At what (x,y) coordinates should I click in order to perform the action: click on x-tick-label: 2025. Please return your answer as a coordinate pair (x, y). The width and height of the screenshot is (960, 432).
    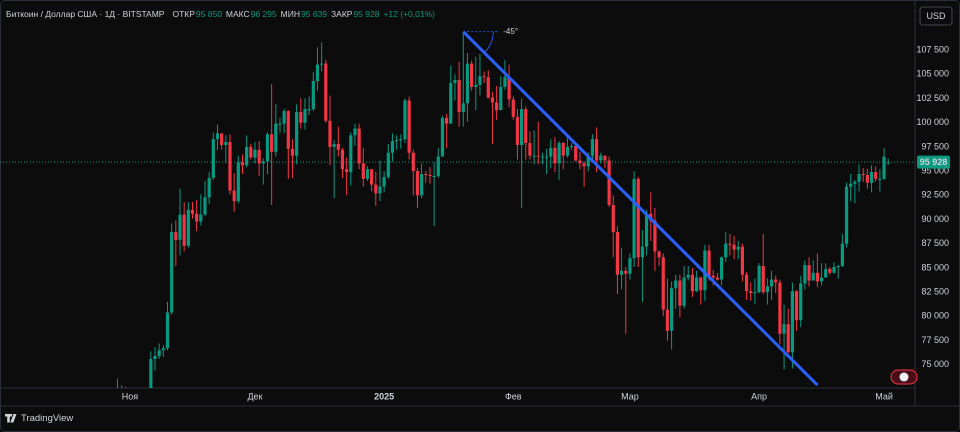
    Looking at the image, I should click on (384, 396).